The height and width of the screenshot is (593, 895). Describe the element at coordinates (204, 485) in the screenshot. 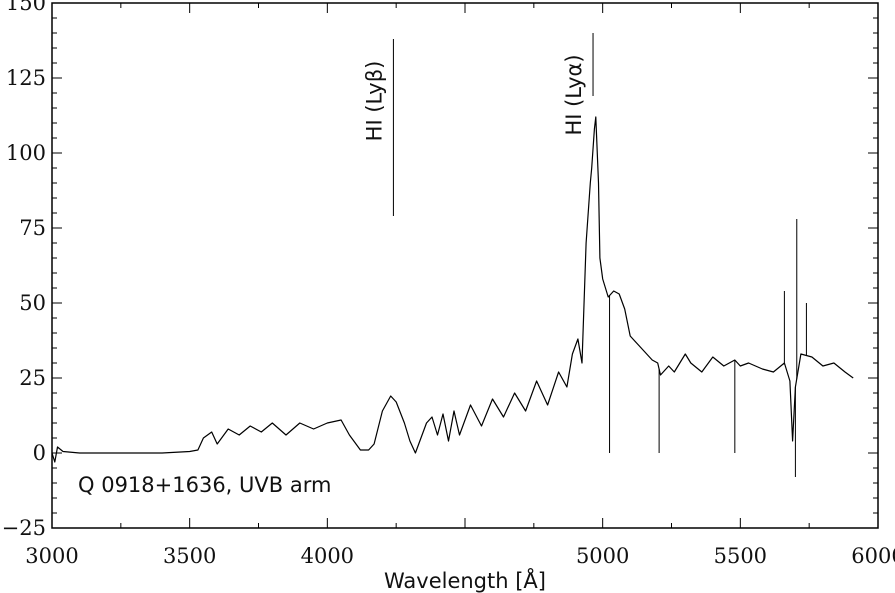

I see `annotation-label: Q 0918+1636, UVB arm` at that location.